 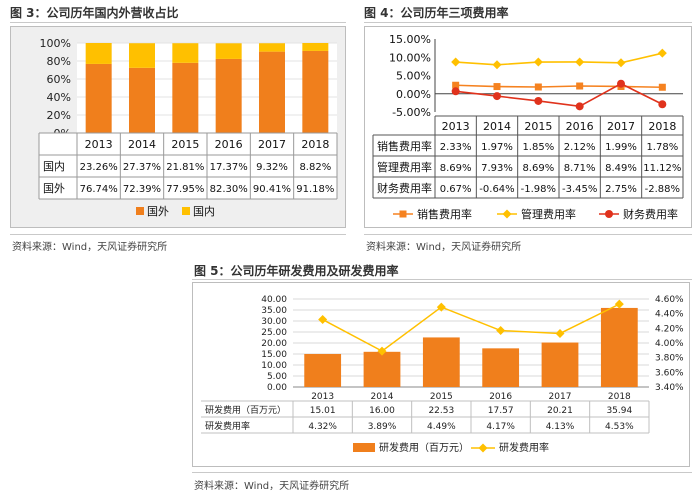 I want to click on fig3-source-rule, so click(x=178, y=234).